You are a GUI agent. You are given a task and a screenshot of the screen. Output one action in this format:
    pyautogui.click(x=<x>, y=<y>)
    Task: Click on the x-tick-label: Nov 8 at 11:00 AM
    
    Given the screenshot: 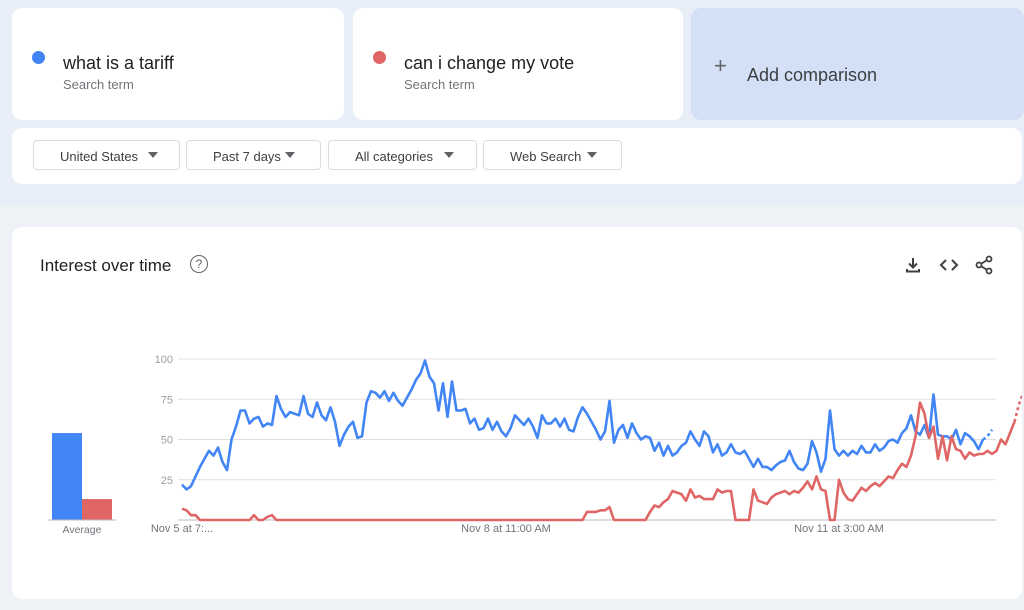 What is the action you would take?
    pyautogui.click(x=506, y=529)
    